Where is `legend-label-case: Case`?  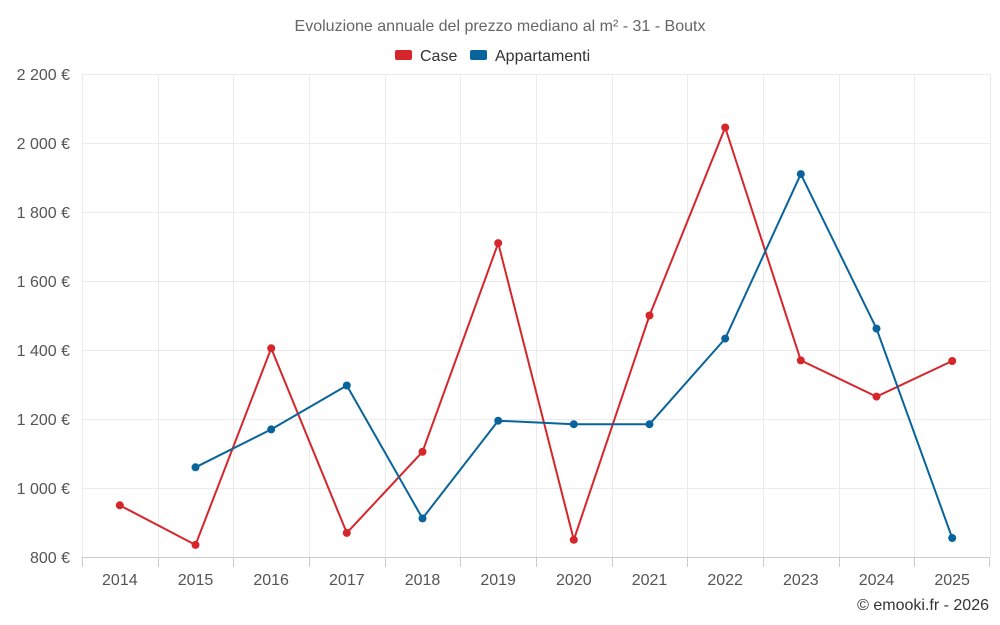 legend-label-case: Case is located at coordinates (438, 56).